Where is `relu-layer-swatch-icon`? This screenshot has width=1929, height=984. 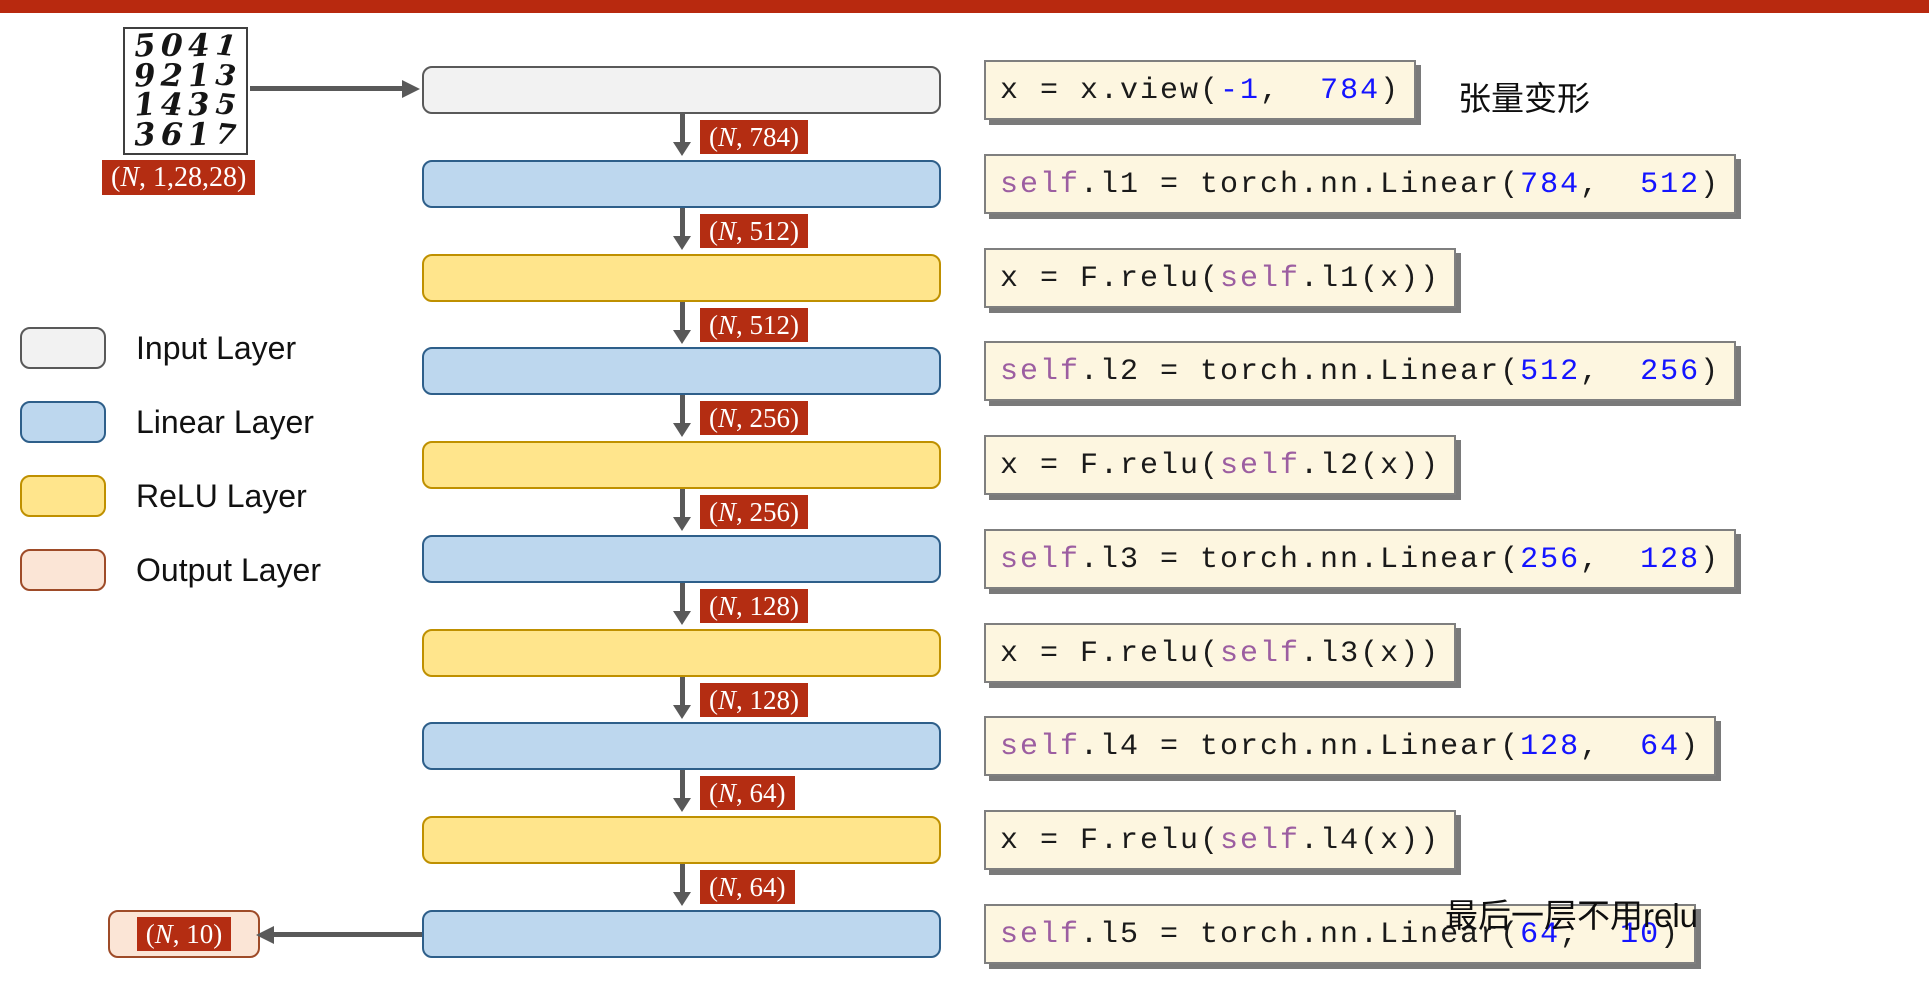 relu-layer-swatch-icon is located at coordinates (63, 496).